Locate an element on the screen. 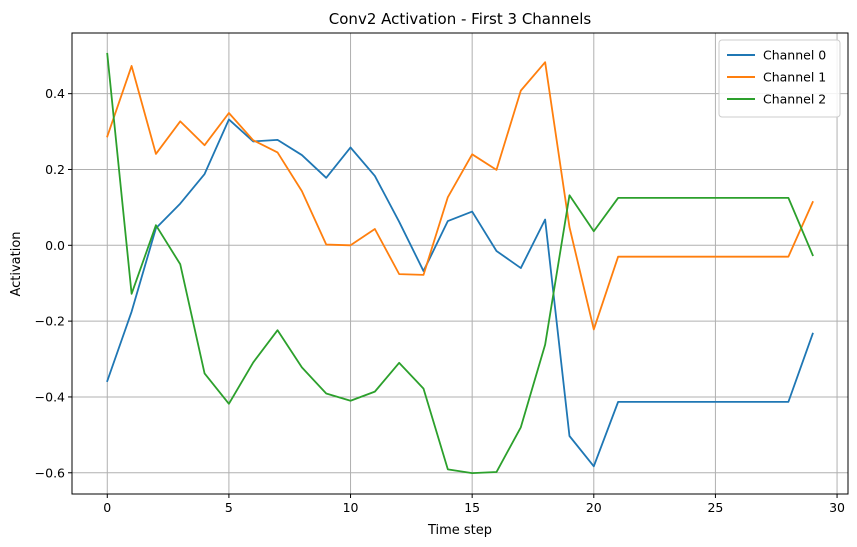  y-tick-label: −0.2 is located at coordinates (50, 321).